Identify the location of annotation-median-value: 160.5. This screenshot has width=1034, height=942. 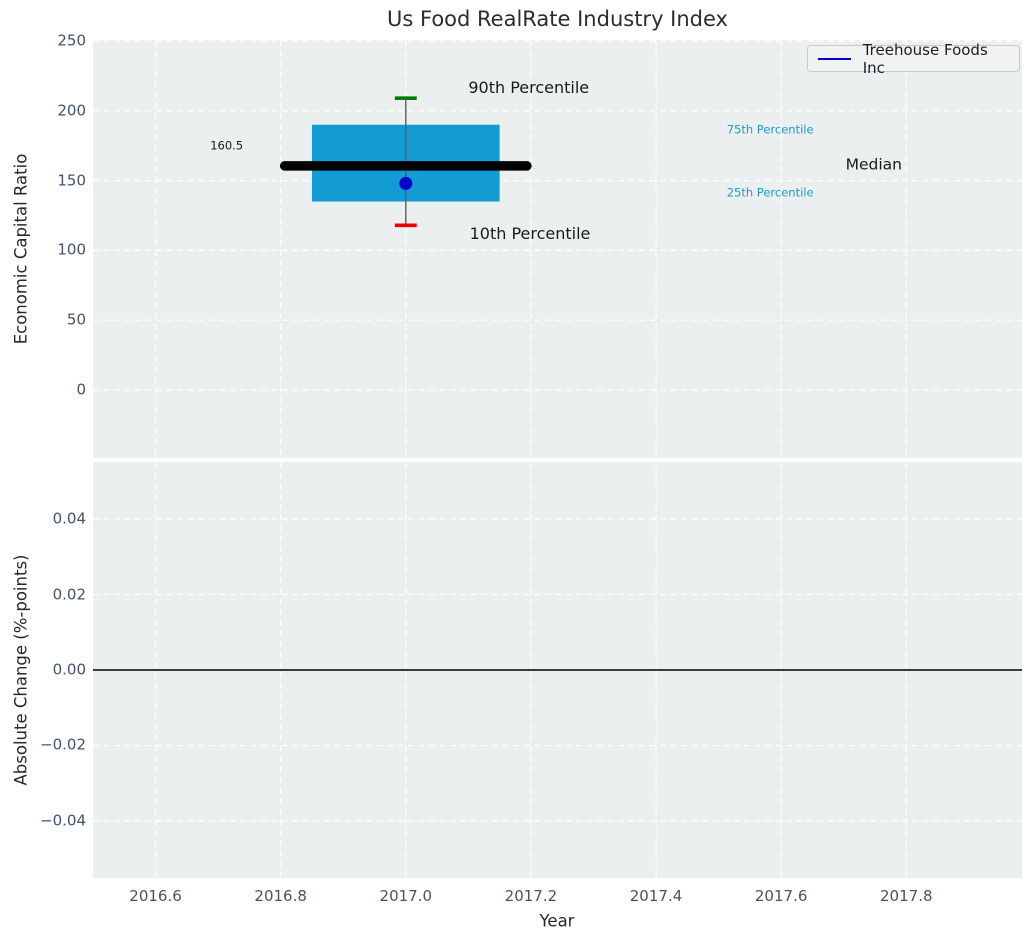
(227, 144).